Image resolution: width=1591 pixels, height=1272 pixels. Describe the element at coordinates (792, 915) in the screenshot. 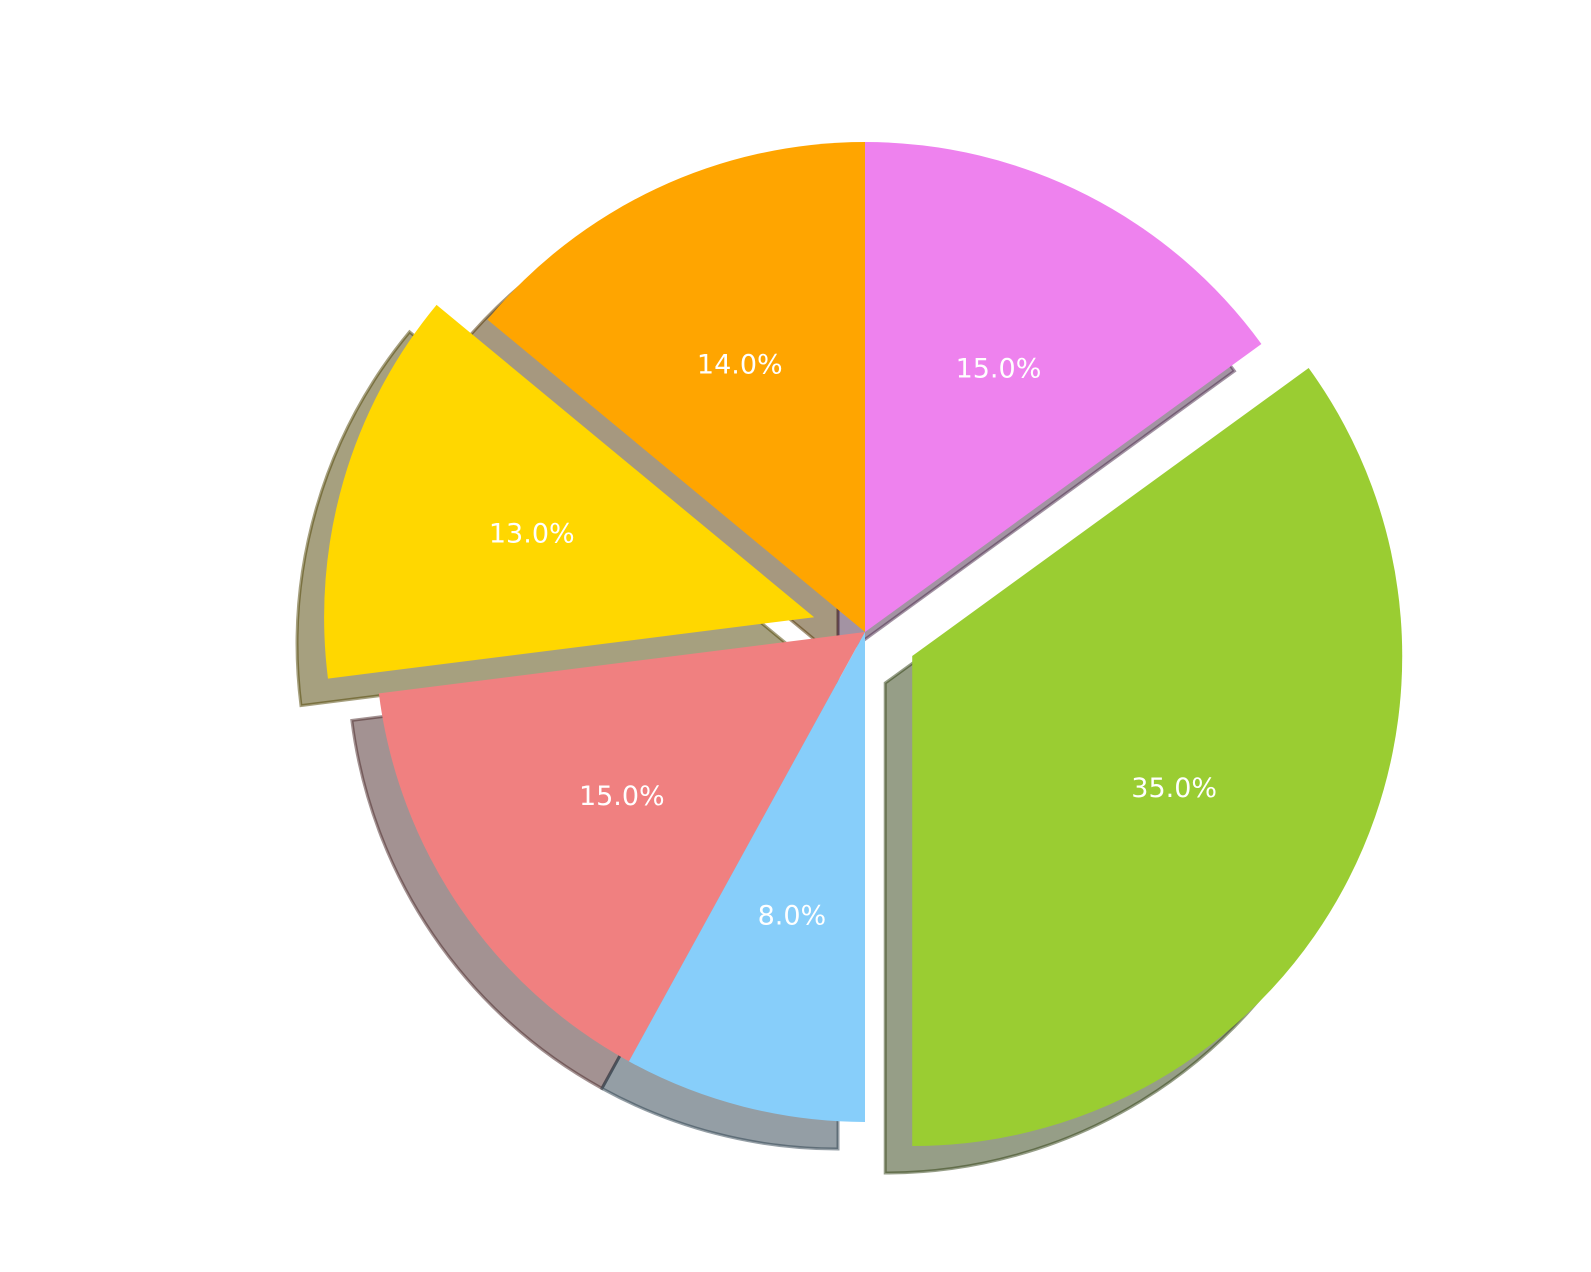

I see `slice-label-4: 8.0%` at that location.